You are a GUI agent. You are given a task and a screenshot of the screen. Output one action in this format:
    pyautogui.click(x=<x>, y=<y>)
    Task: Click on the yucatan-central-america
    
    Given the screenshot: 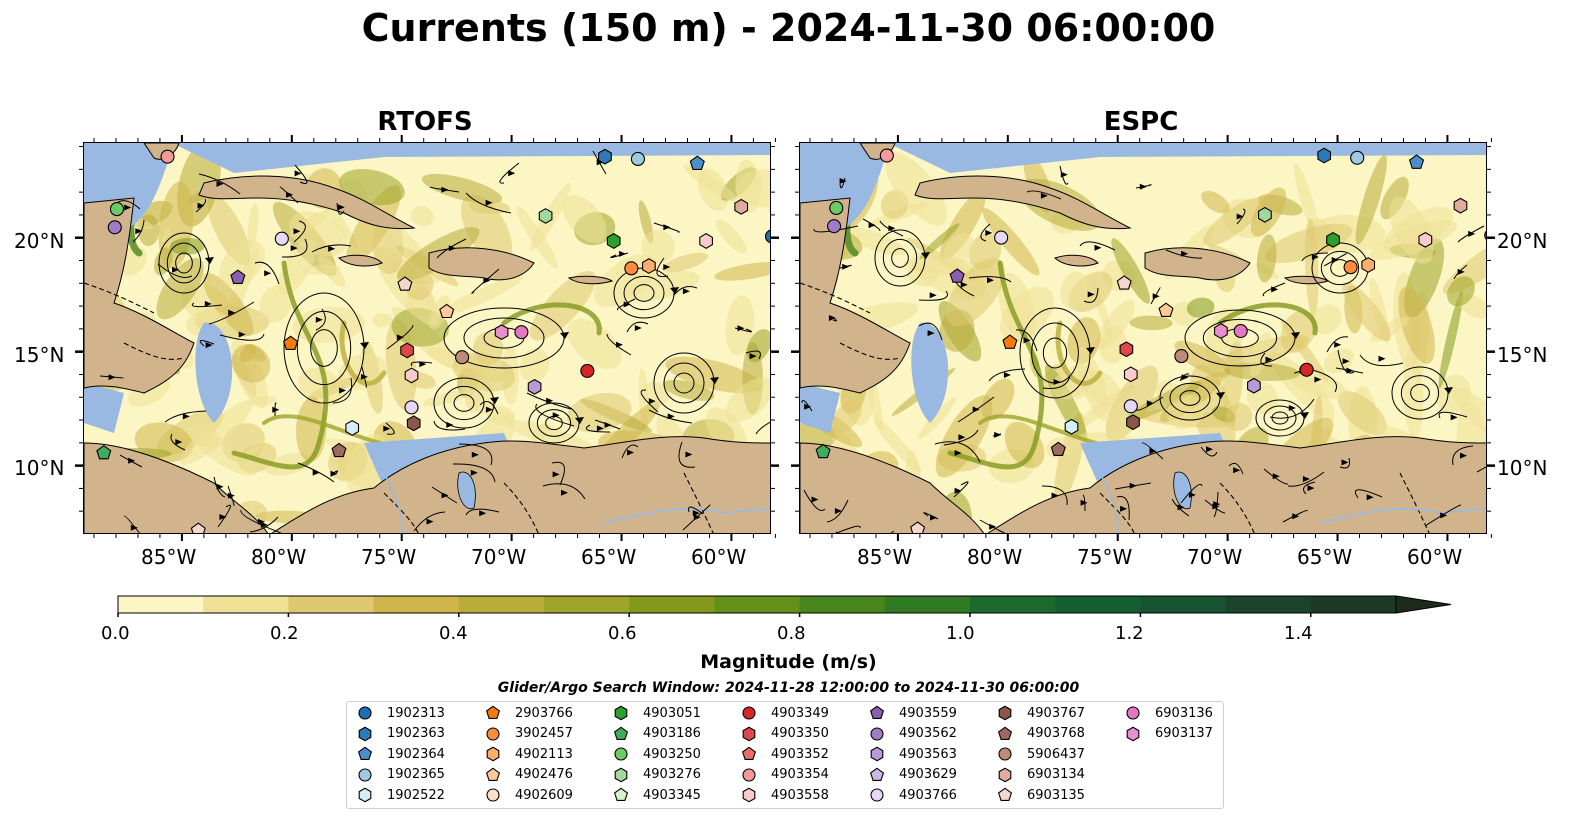 What is the action you would take?
    pyautogui.click(x=855, y=295)
    